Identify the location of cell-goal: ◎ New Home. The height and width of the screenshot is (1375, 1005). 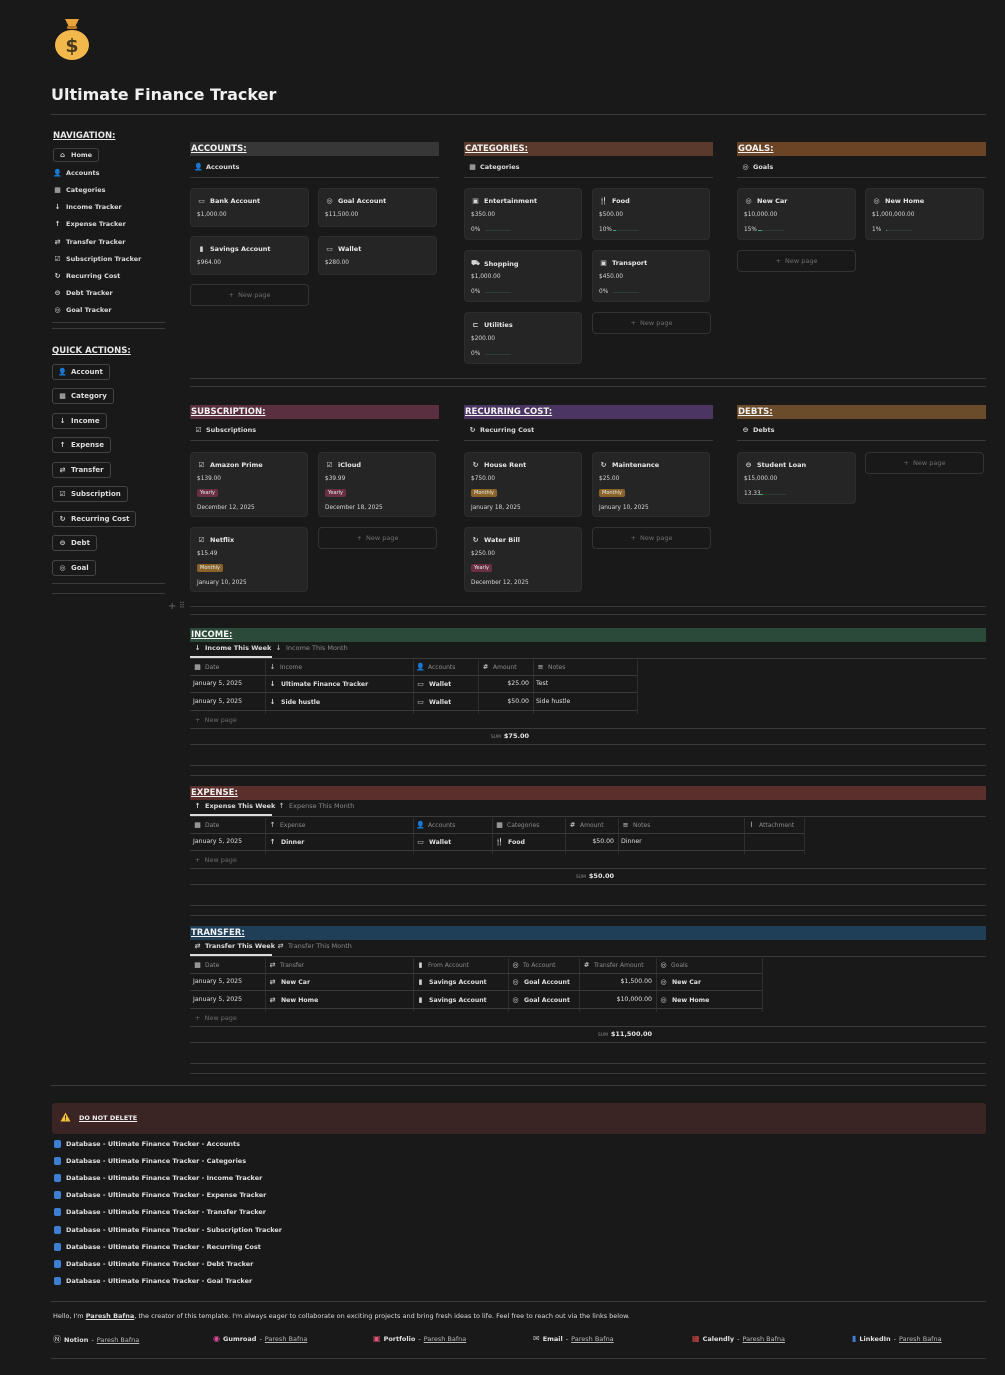
(708, 1000).